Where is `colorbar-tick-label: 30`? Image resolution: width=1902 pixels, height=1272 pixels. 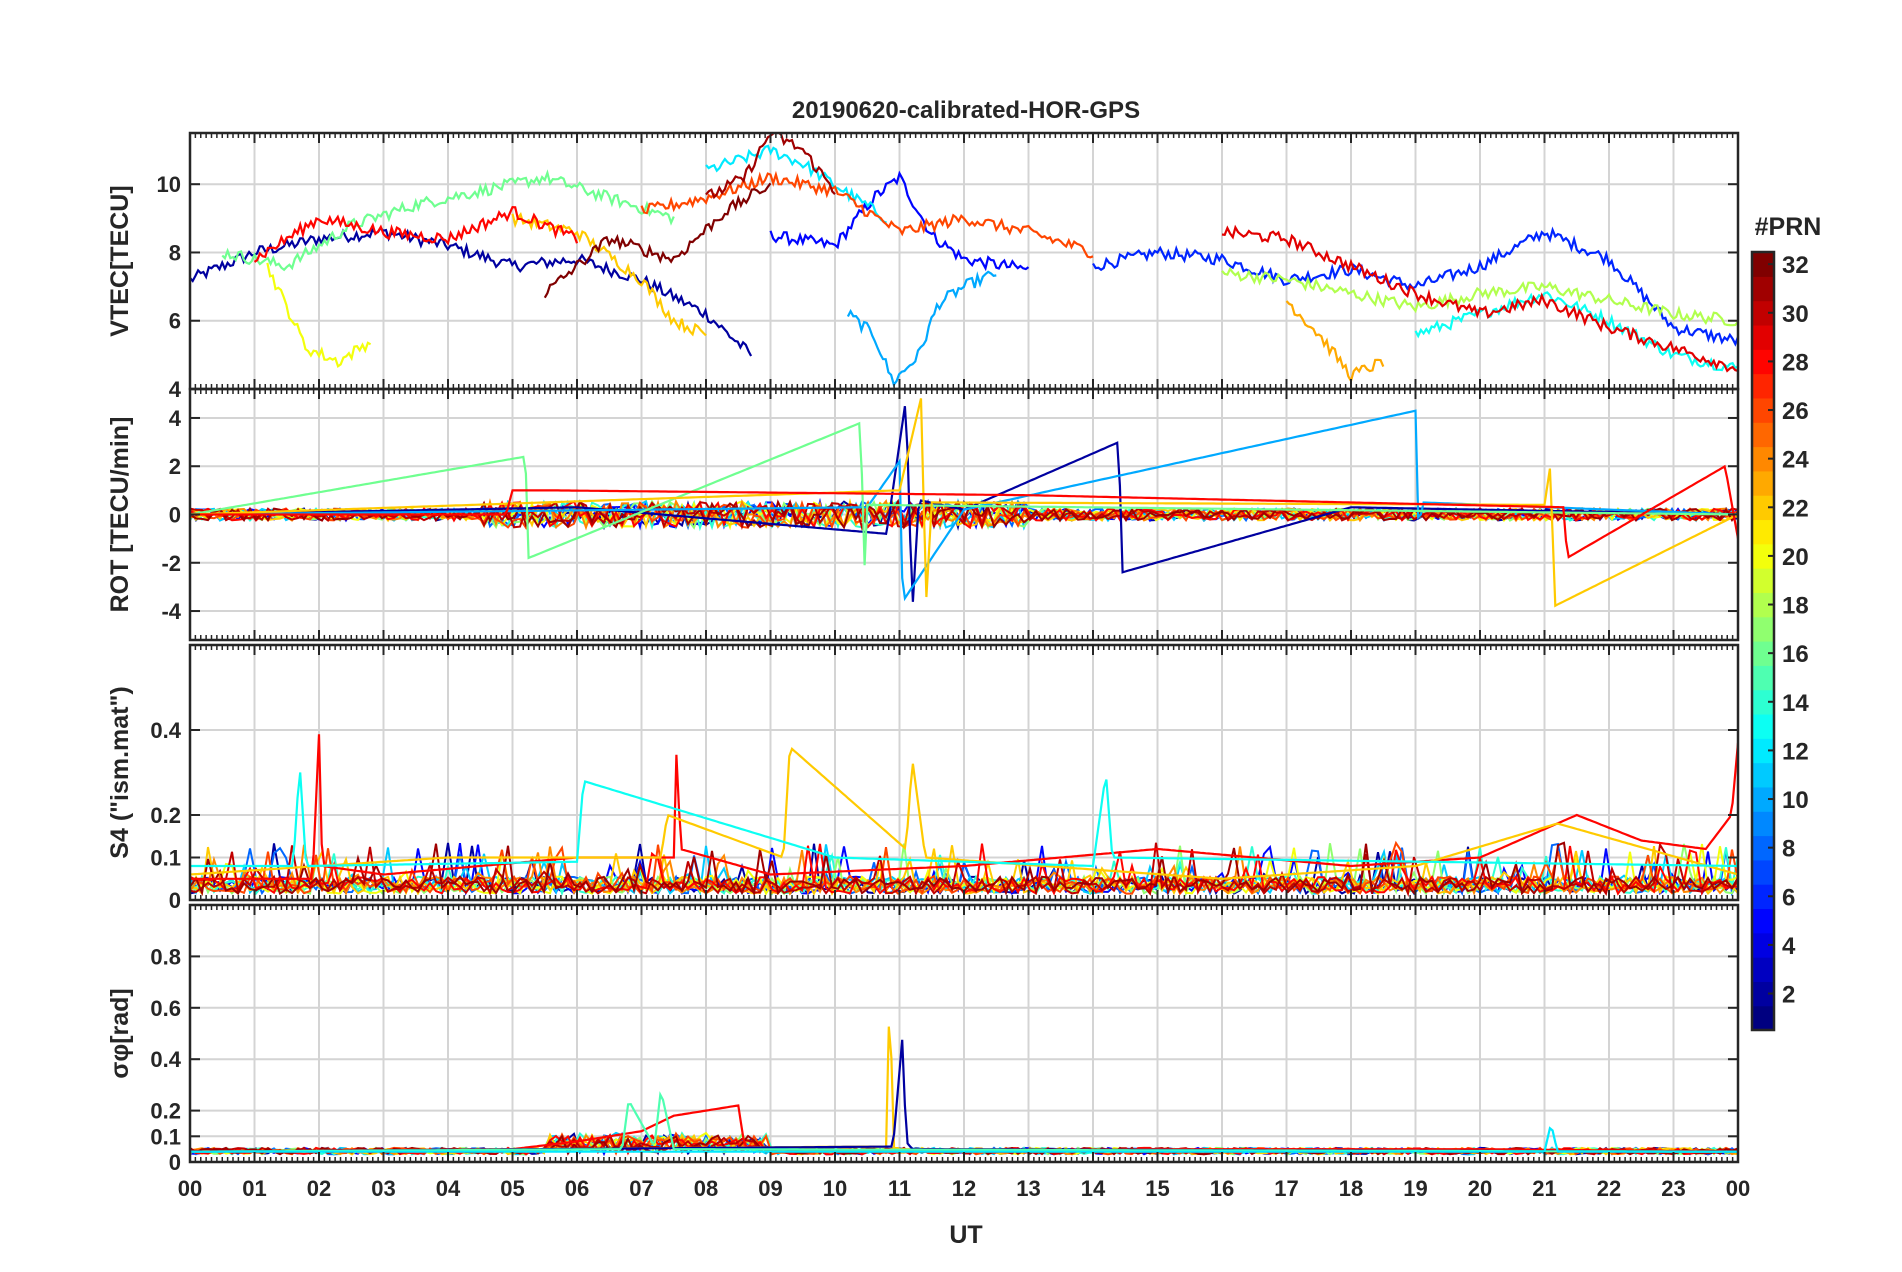 colorbar-tick-label: 30 is located at coordinates (1795, 314).